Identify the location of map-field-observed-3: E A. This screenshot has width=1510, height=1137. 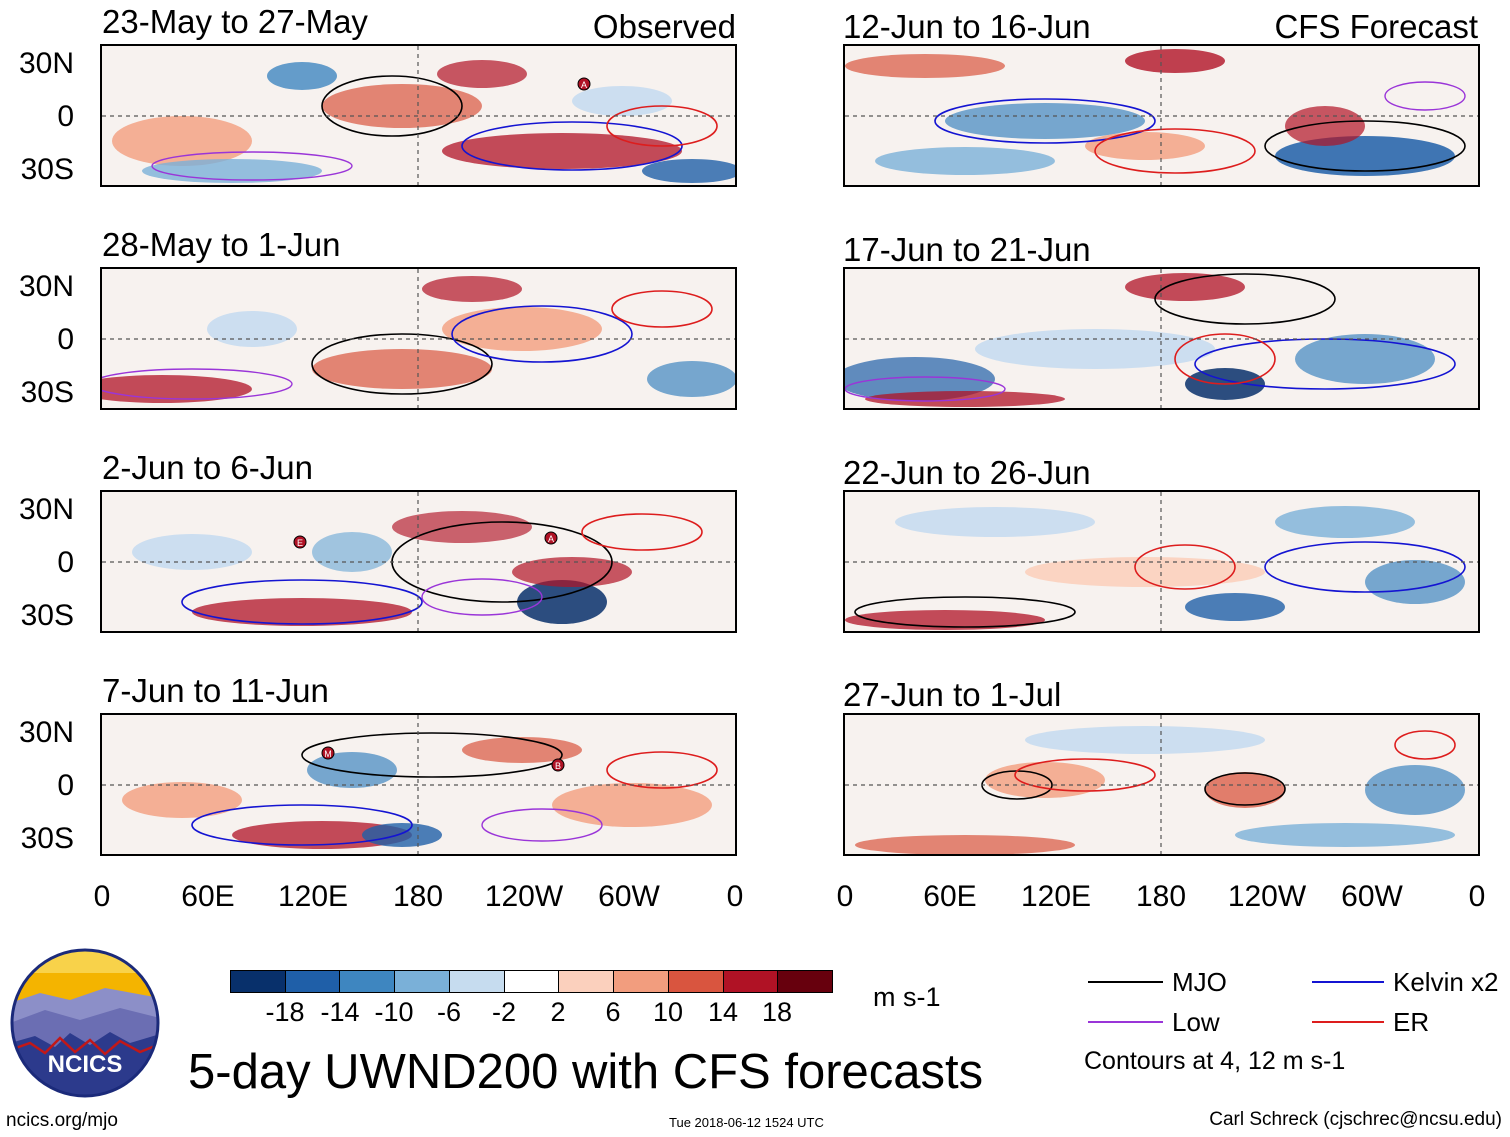
(418, 561).